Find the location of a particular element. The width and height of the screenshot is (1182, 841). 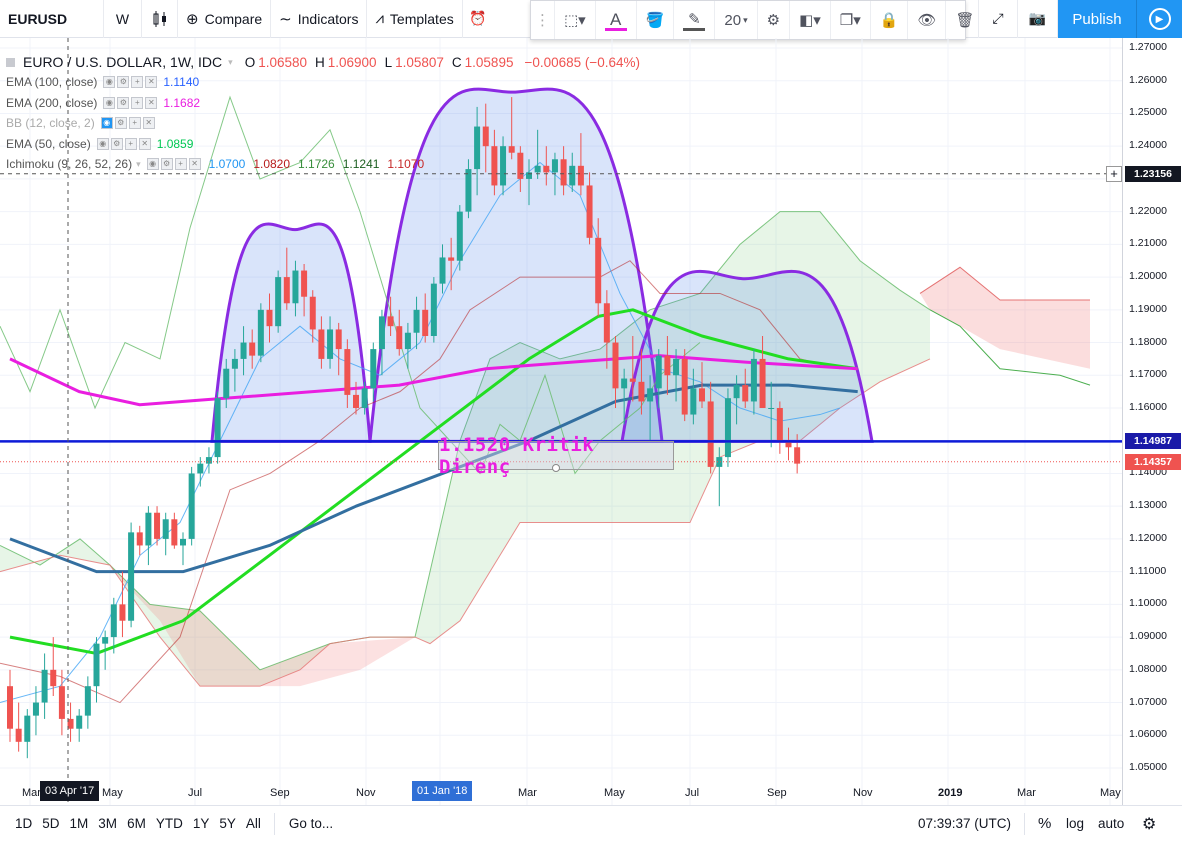

settings-button: ⚙ is located at coordinates (774, 20).